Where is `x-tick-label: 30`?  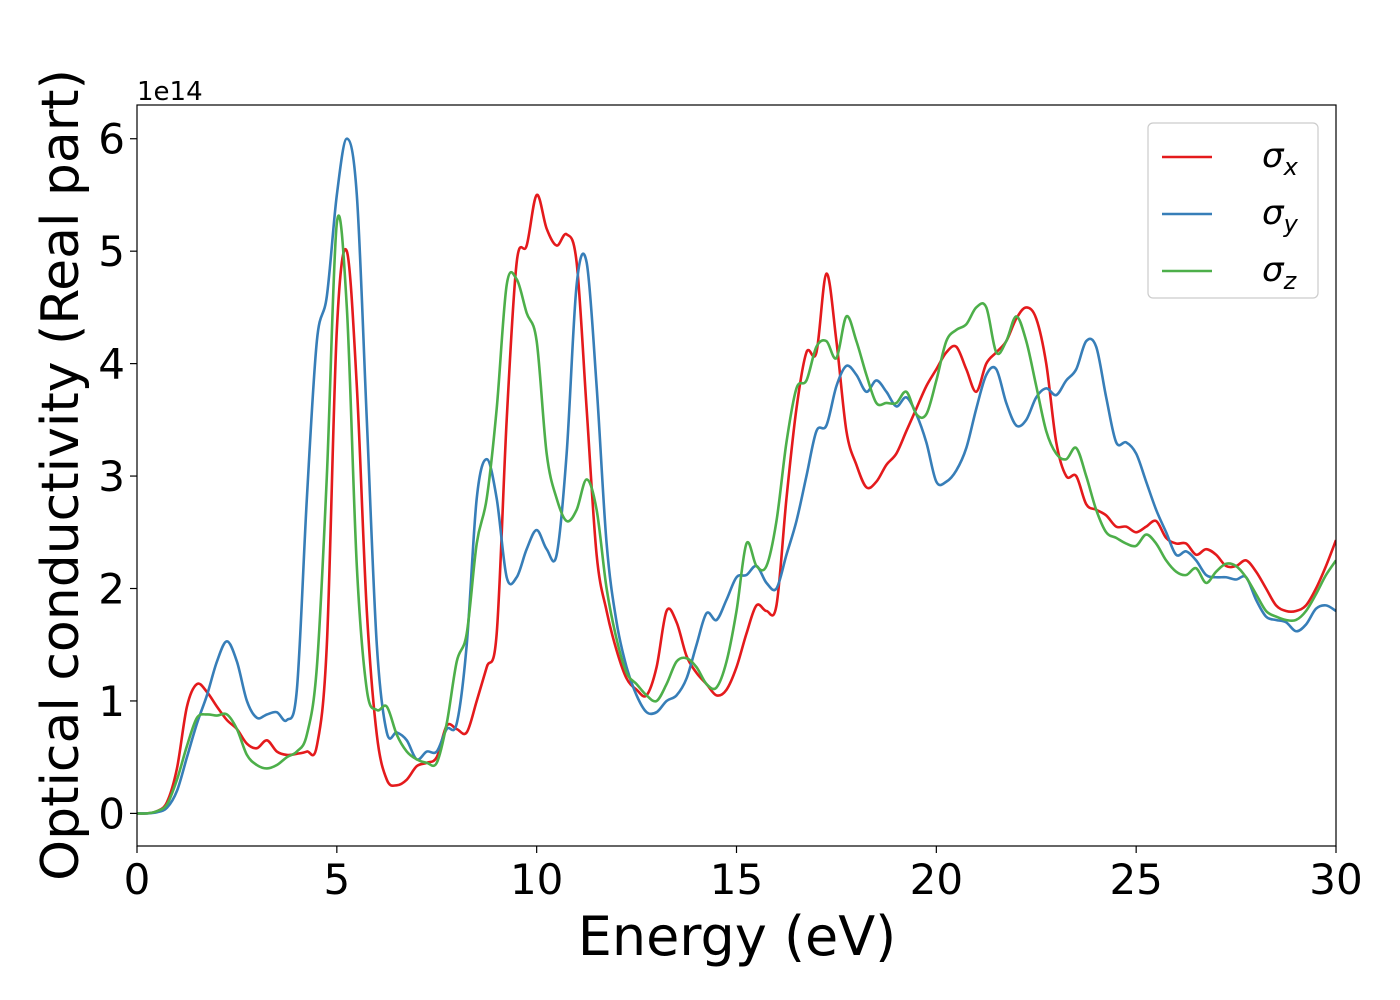
x-tick-label: 30 is located at coordinates (1335, 879).